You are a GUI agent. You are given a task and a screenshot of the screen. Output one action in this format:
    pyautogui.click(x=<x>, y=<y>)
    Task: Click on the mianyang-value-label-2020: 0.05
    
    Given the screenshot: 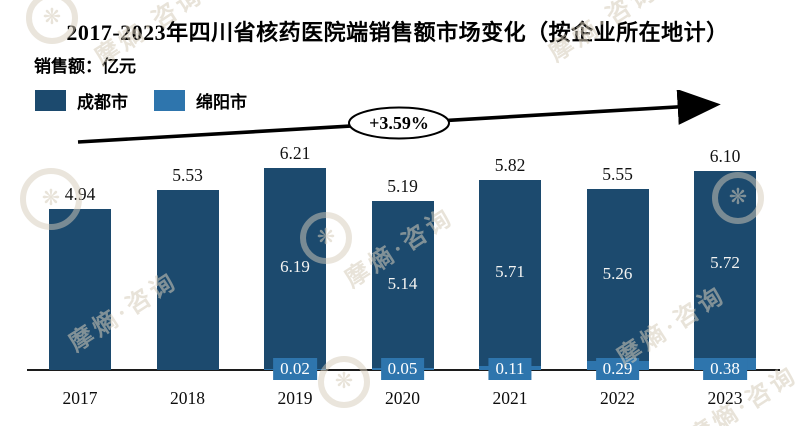 What is the action you would take?
    pyautogui.click(x=402, y=369)
    